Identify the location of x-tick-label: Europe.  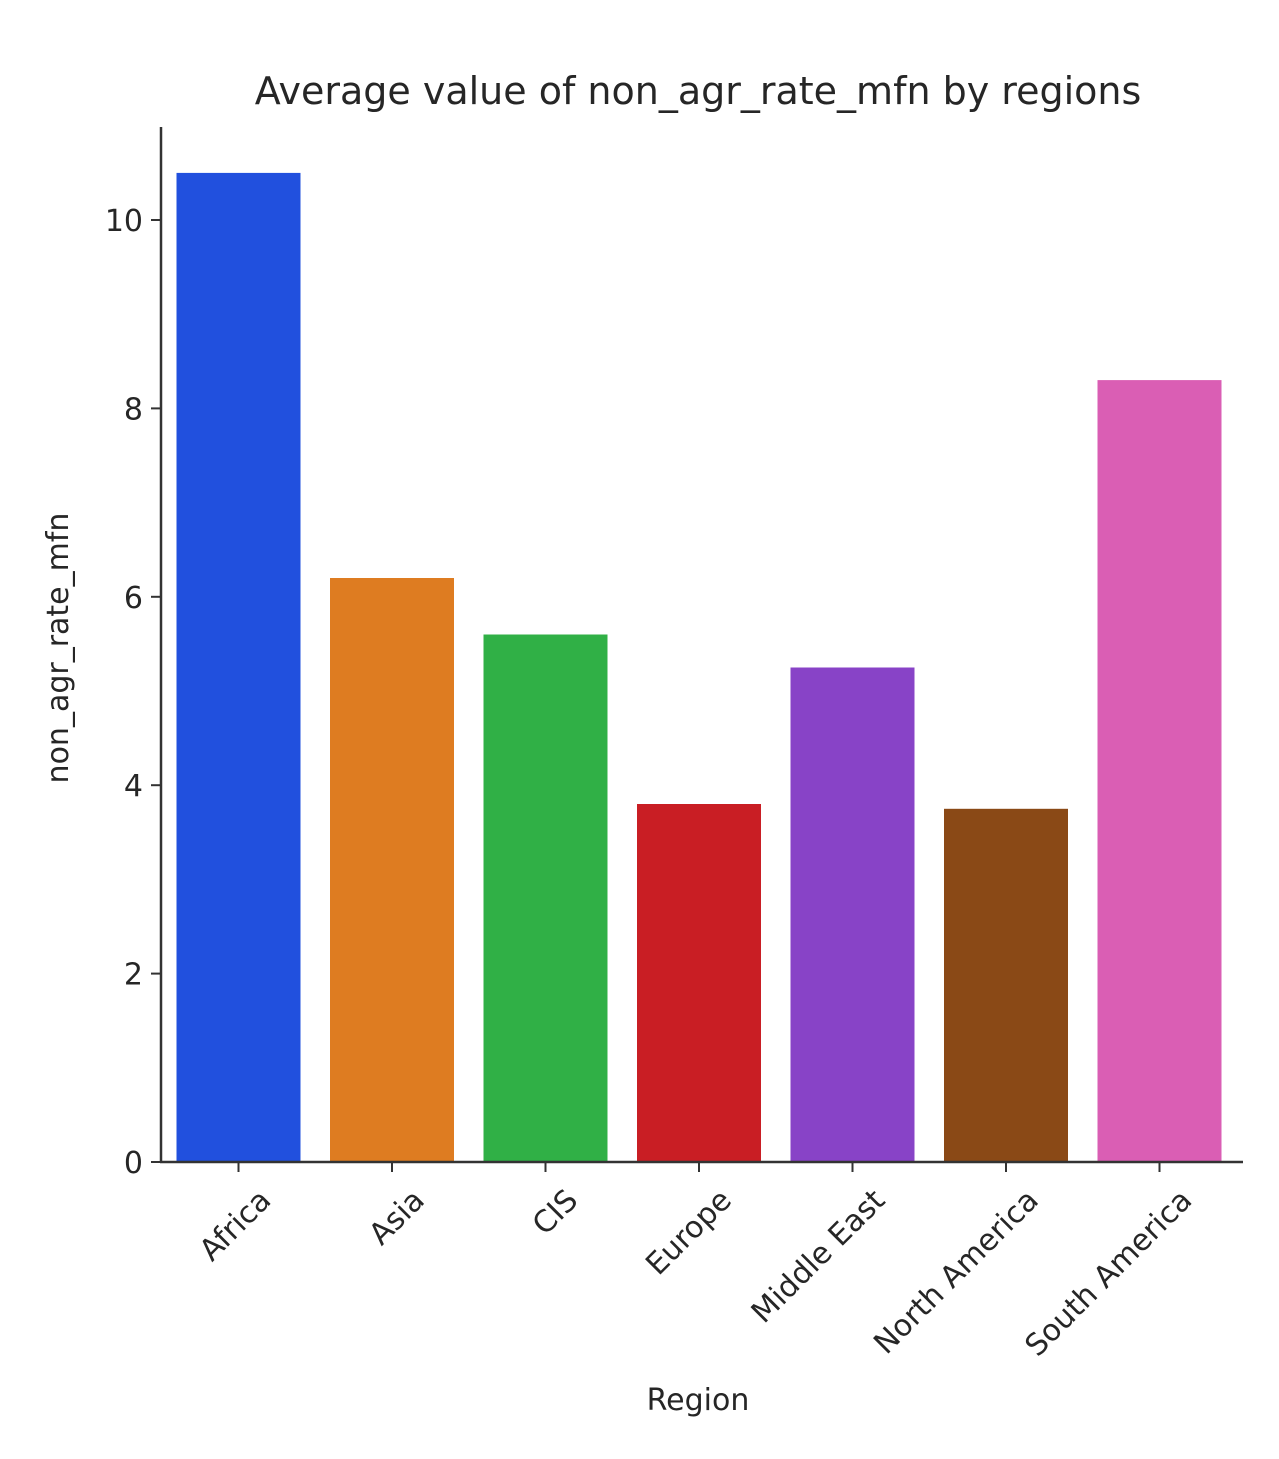
(688, 1232).